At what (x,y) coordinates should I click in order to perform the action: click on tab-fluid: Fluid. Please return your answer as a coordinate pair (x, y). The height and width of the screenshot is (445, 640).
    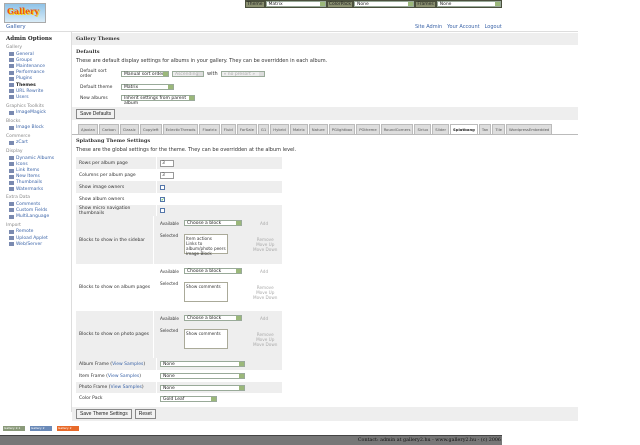
    Looking at the image, I should click on (228, 129).